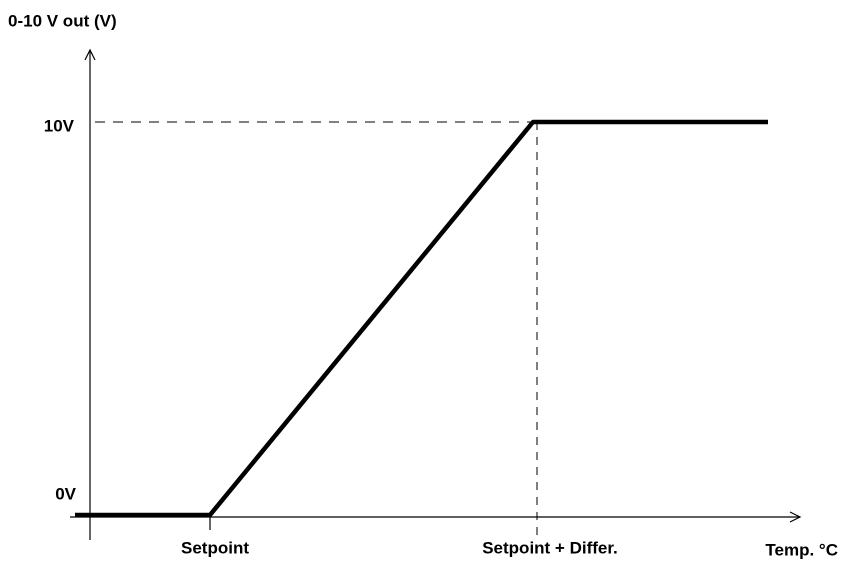 This screenshot has width=843, height=563. Describe the element at coordinates (795, 517) in the screenshot. I see `x-axis-arrow` at that location.